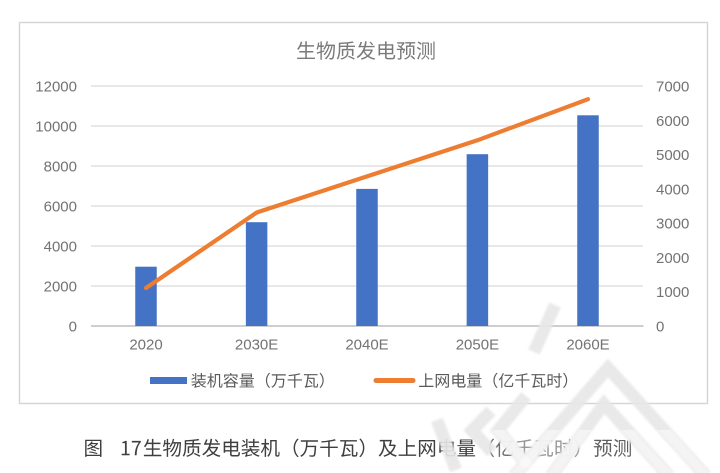 This screenshot has width=720, height=473. What do you see at coordinates (60, 167) in the screenshot?
I see `svg-text: 8000` at bounding box center [60, 167].